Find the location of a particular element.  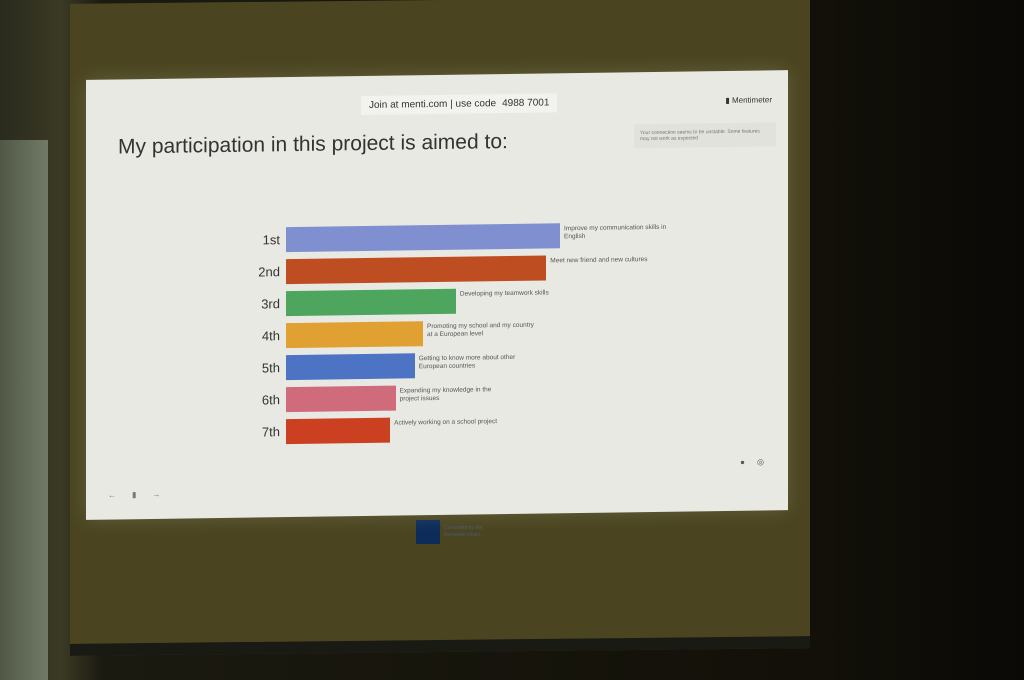

eu-text: Co-funded by the European Union is located at coordinates (463, 531).